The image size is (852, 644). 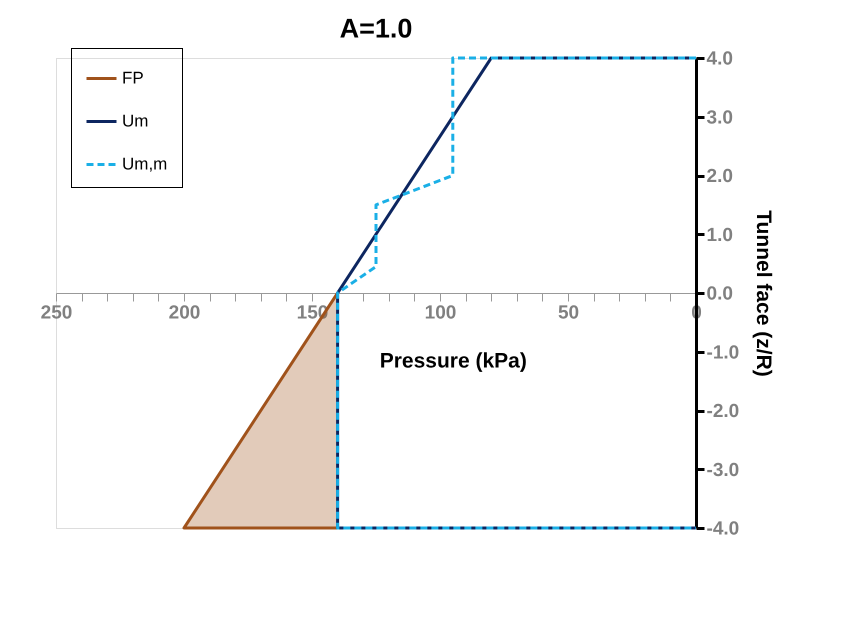 What do you see at coordinates (719, 176) in the screenshot?
I see `y-tick-label: 2.0` at bounding box center [719, 176].